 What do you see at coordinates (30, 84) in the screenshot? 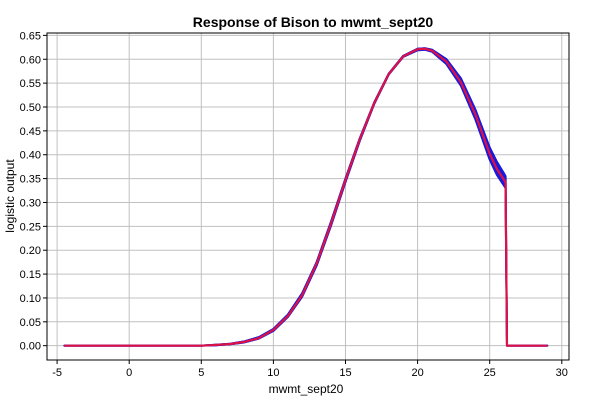
I see `y-tick-label: 0.55` at bounding box center [30, 84].